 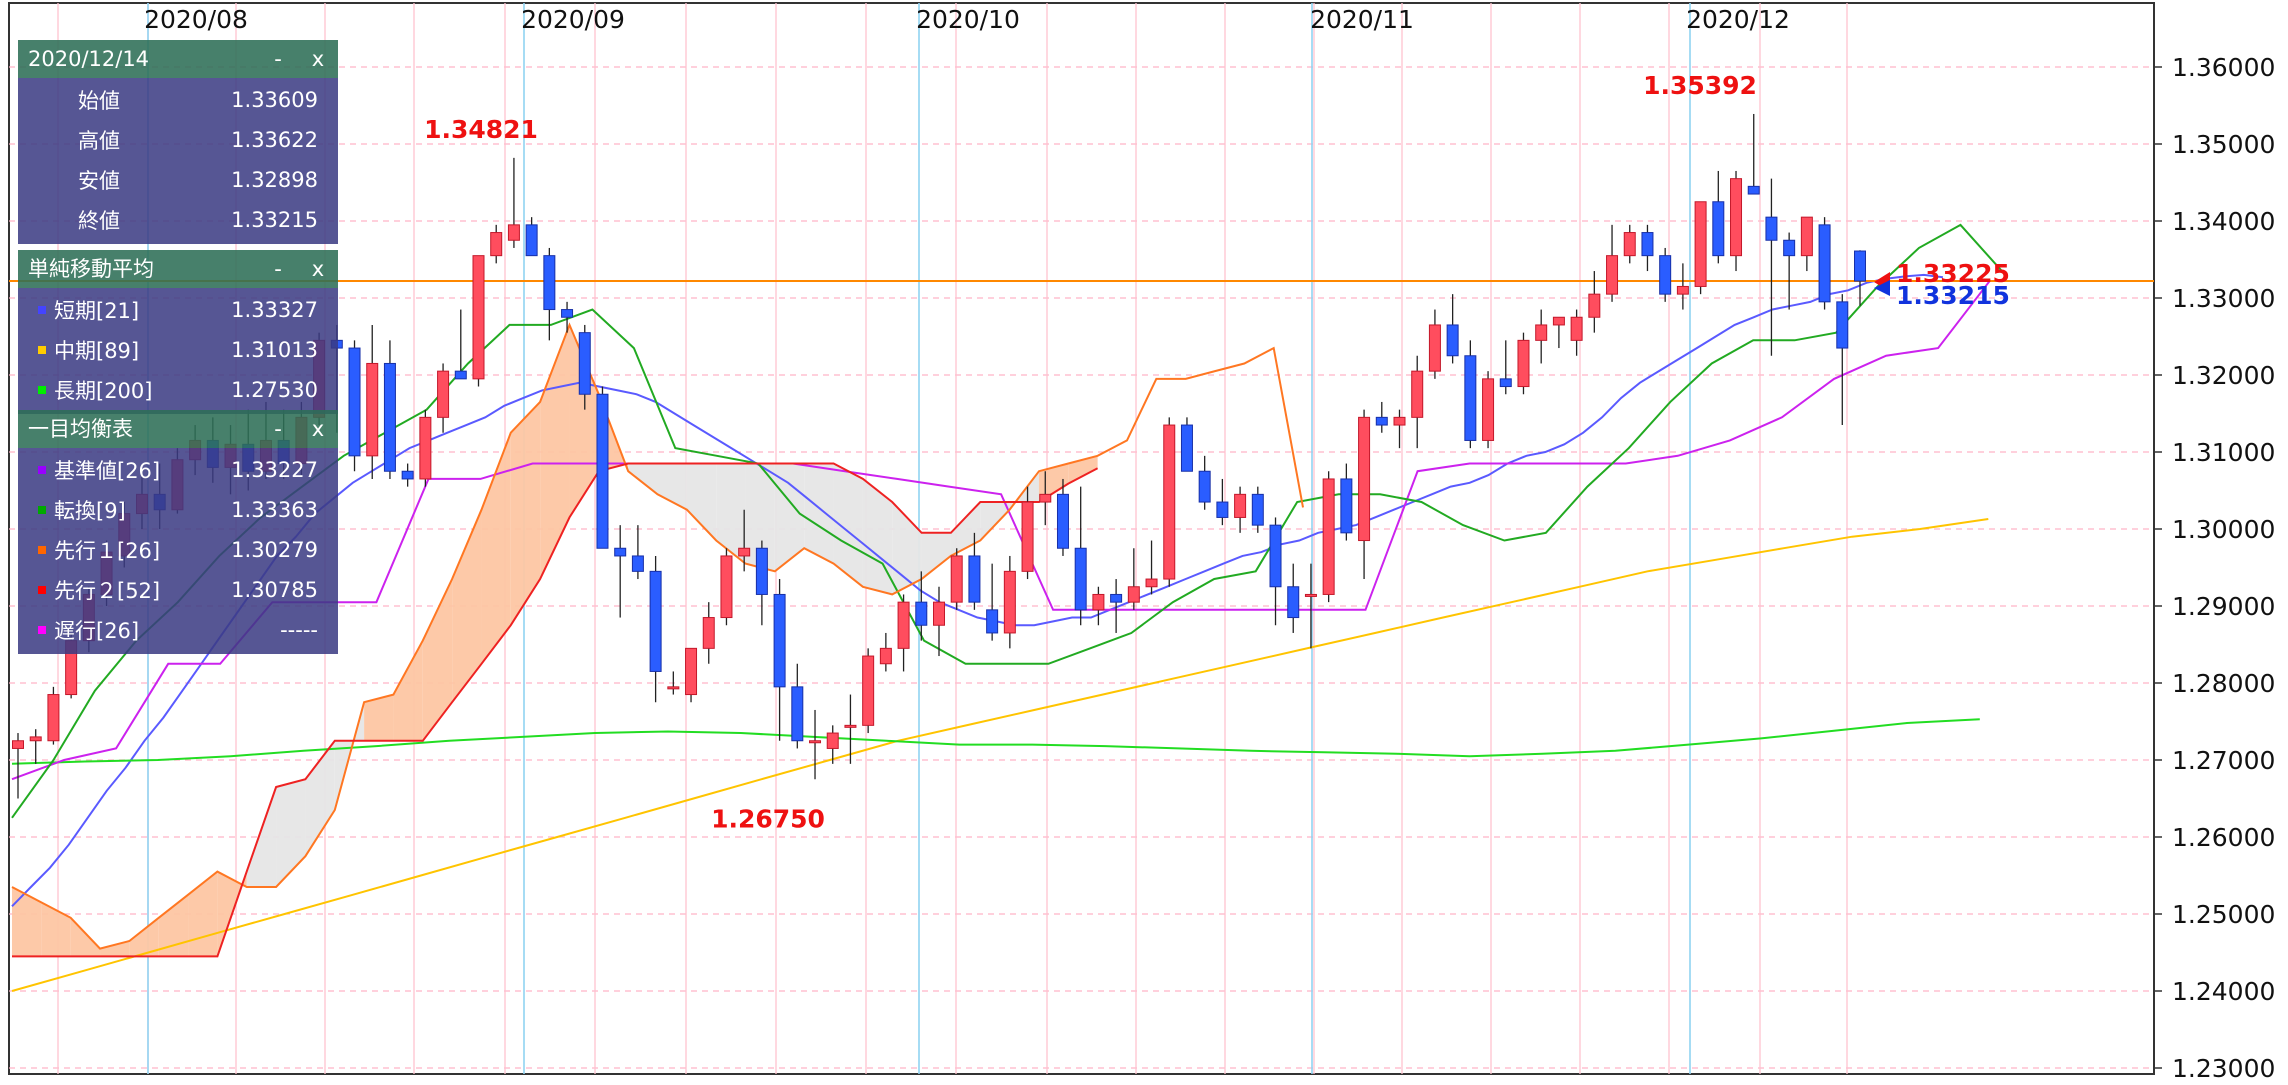 I want to click on current-price-label: 1.33215, so click(x=1953, y=295).